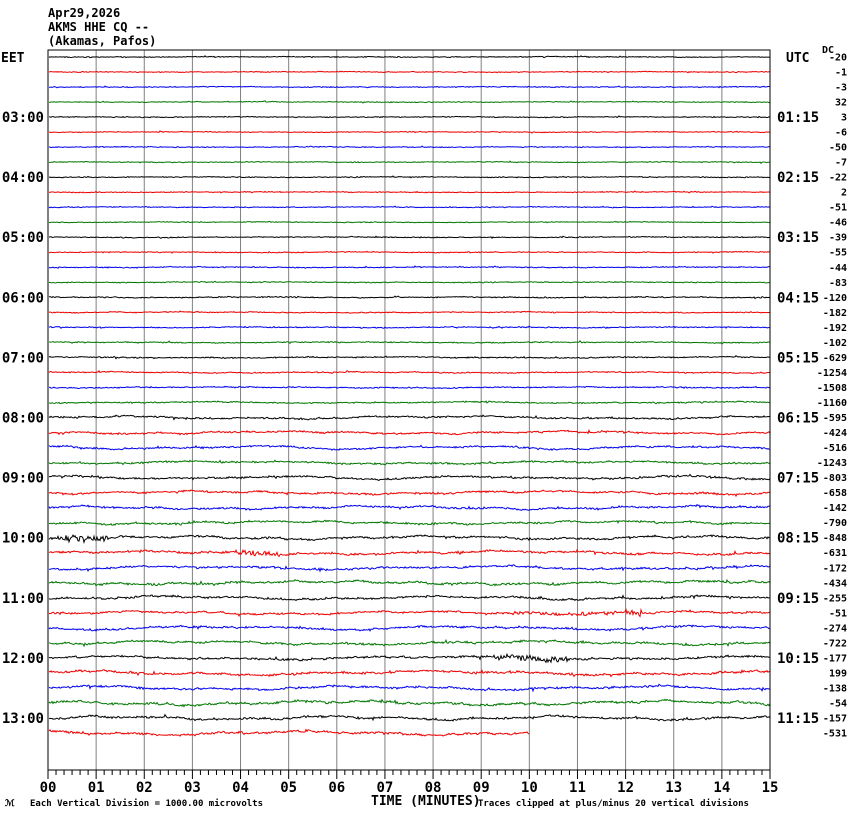 The image size is (850, 814). I want to click on trace-row-08:00, so click(409, 417).